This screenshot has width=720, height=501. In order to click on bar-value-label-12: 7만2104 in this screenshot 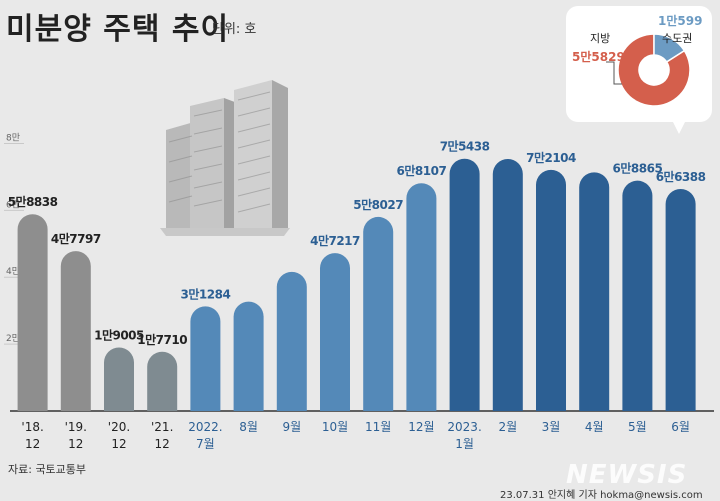, I will do `click(551, 157)`.